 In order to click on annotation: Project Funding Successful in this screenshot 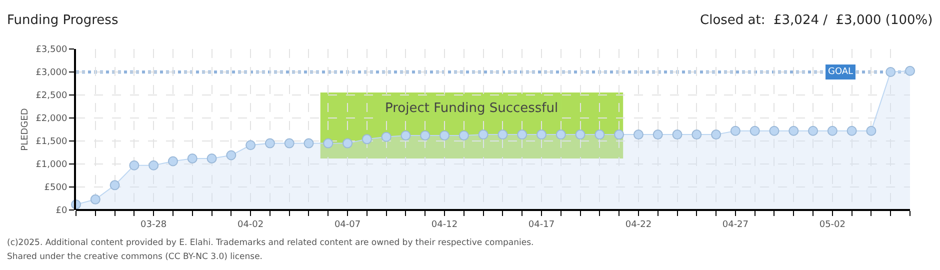, I will do `click(471, 108)`.